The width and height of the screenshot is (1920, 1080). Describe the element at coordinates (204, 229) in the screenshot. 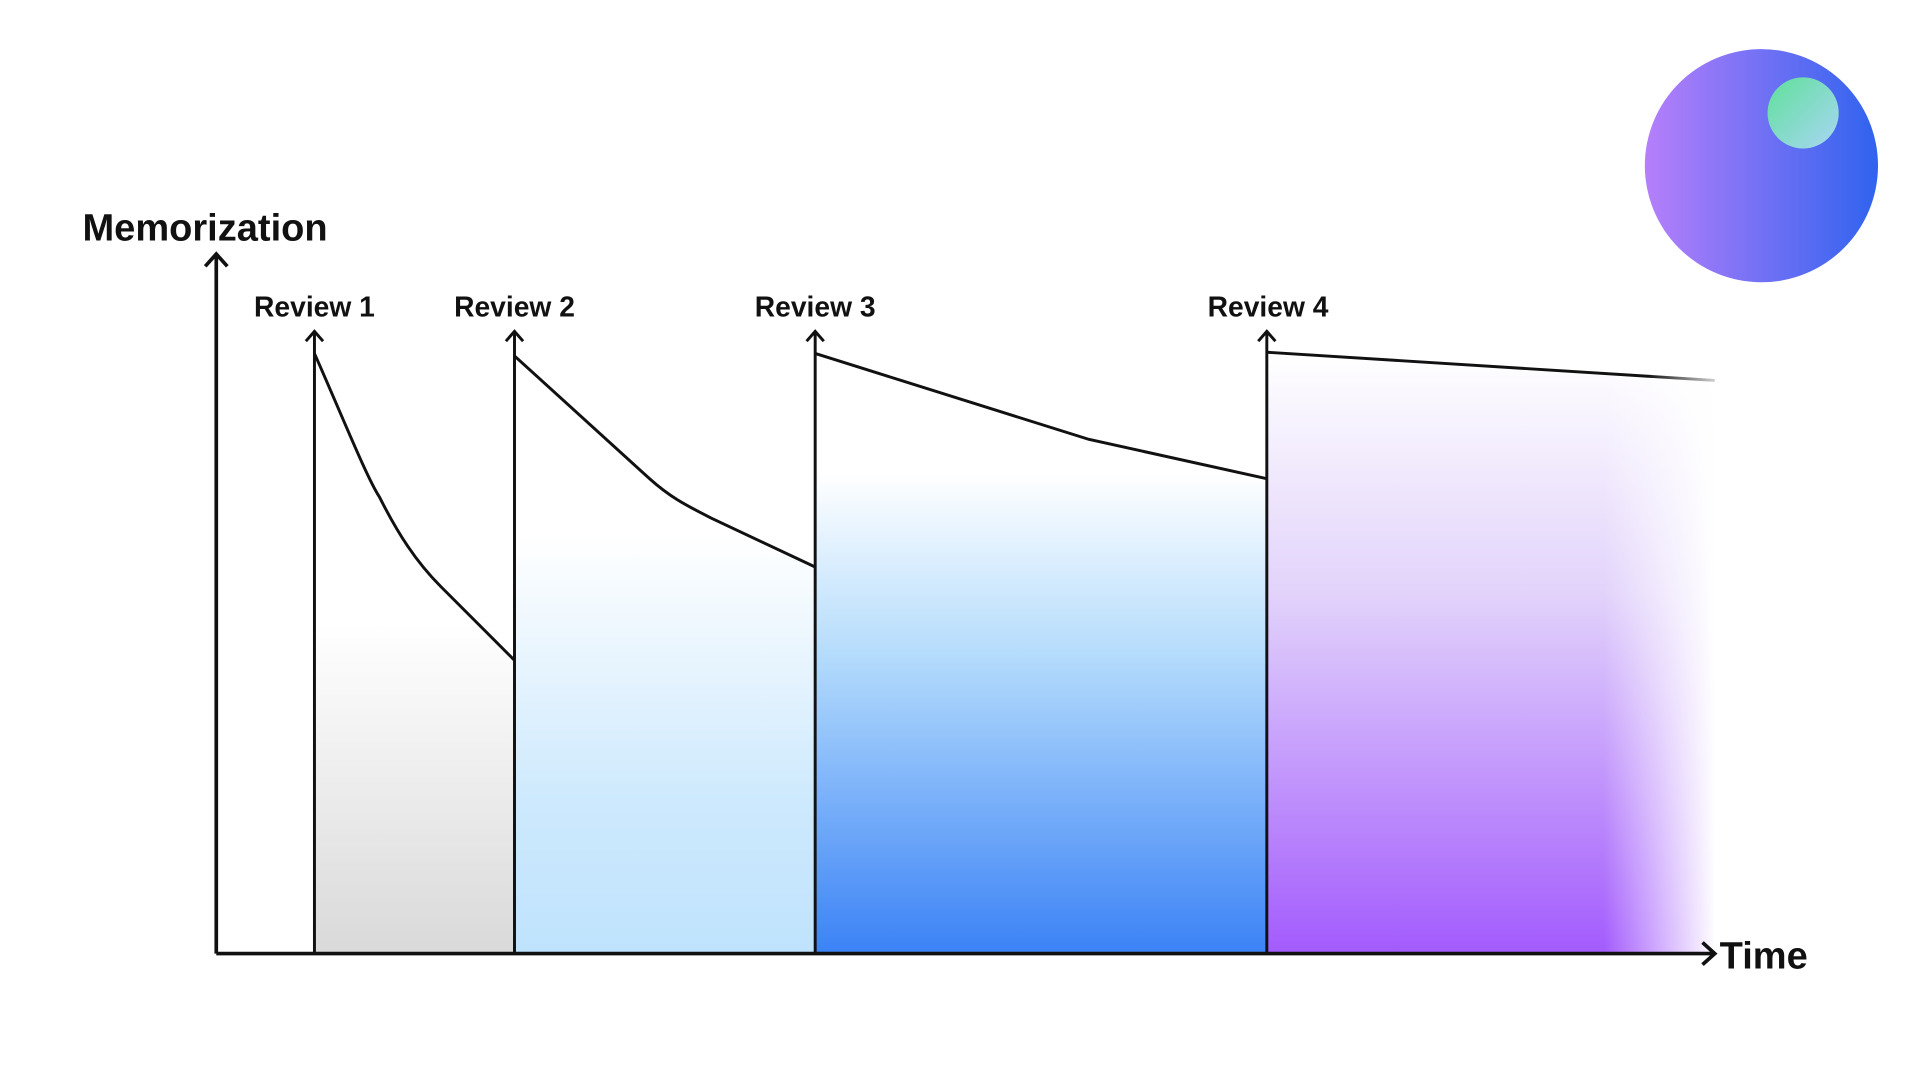

I see `y-axis-label: Memorization` at that location.